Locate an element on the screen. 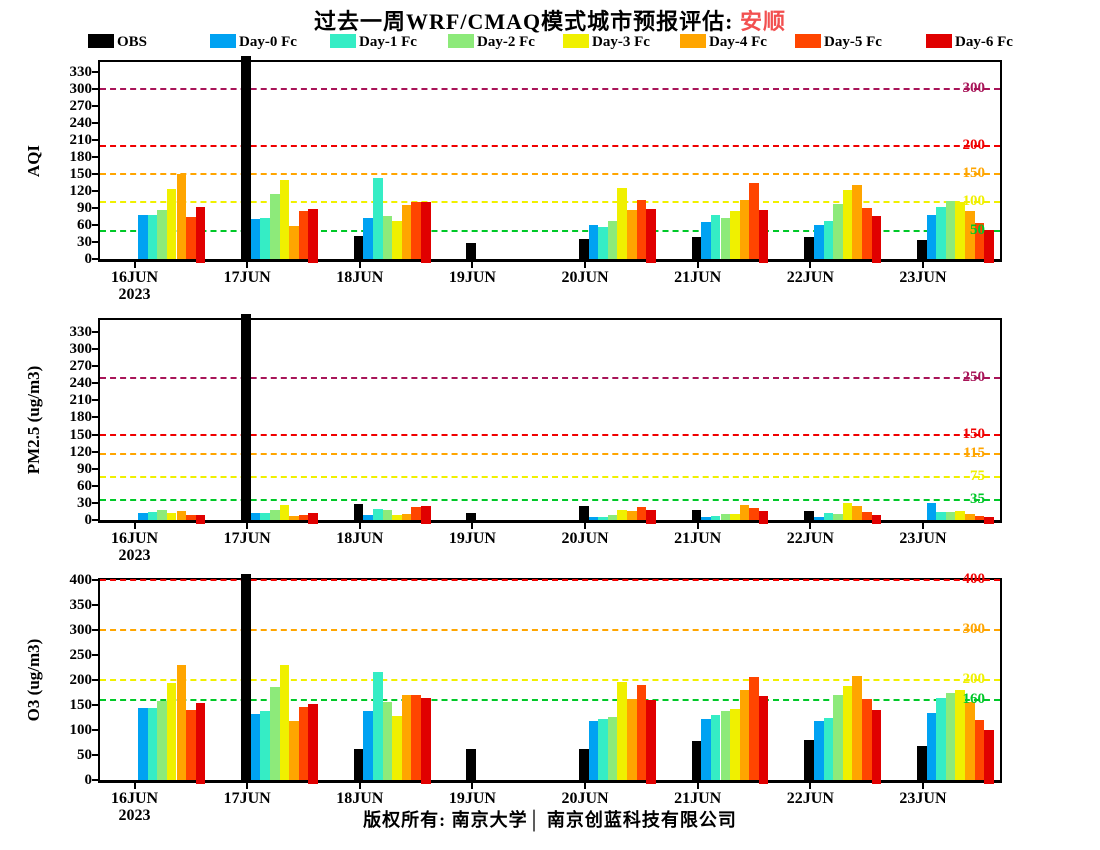  legend-swatch-icon is located at coordinates (461, 41).